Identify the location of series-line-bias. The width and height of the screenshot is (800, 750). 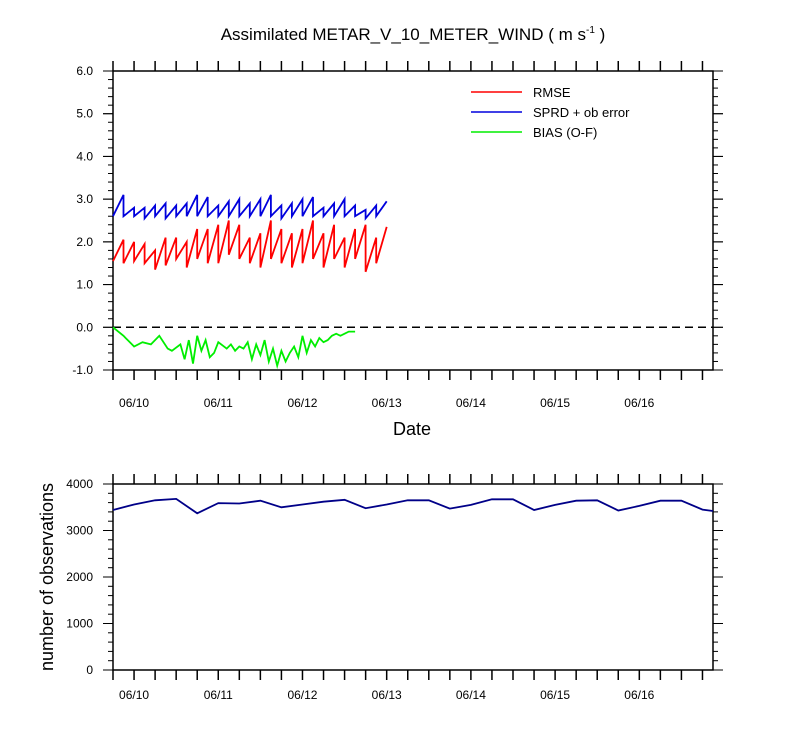
(234, 348).